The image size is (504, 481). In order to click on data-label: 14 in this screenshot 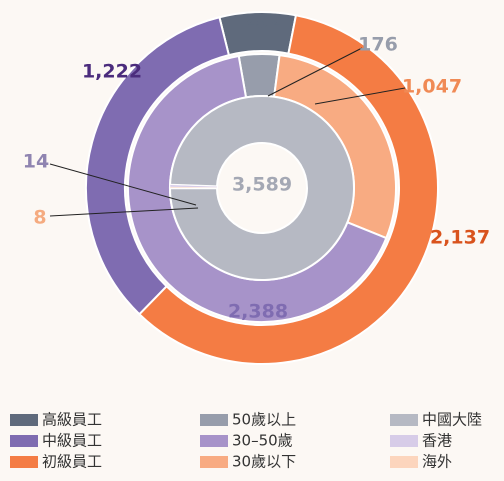, I will do `click(36, 162)`.